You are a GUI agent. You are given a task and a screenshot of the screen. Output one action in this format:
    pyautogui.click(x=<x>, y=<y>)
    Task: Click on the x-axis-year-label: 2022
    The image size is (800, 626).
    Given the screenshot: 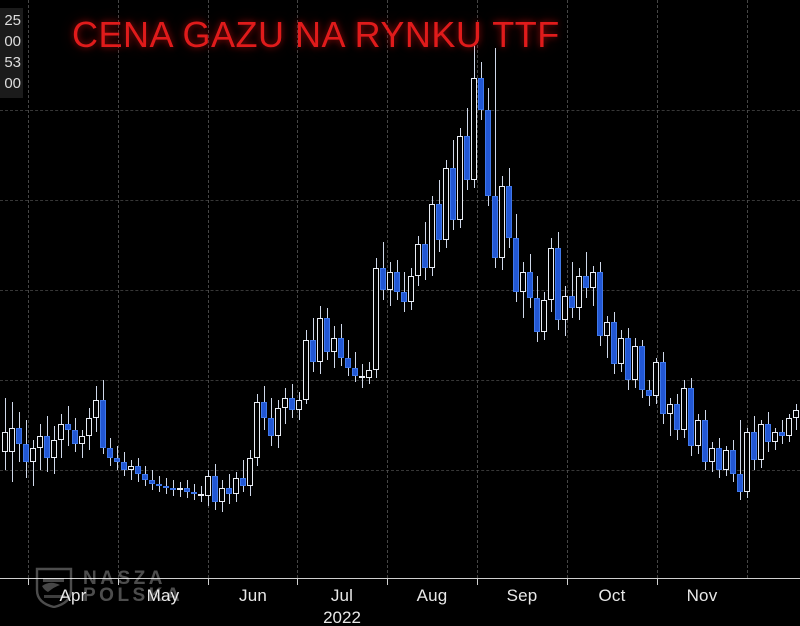 What is the action you would take?
    pyautogui.click(x=342, y=617)
    